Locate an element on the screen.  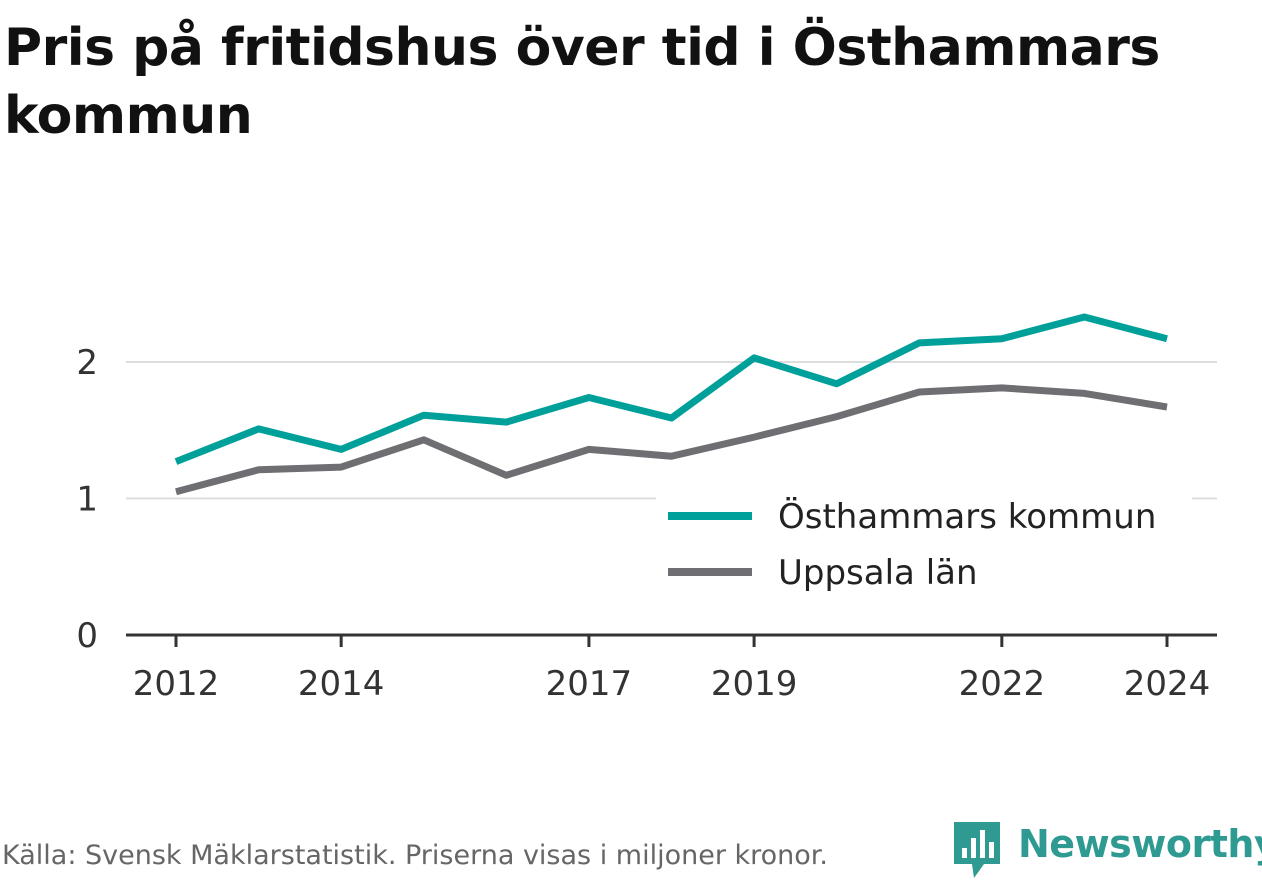
x-tick-label: 2017 is located at coordinates (589, 684).